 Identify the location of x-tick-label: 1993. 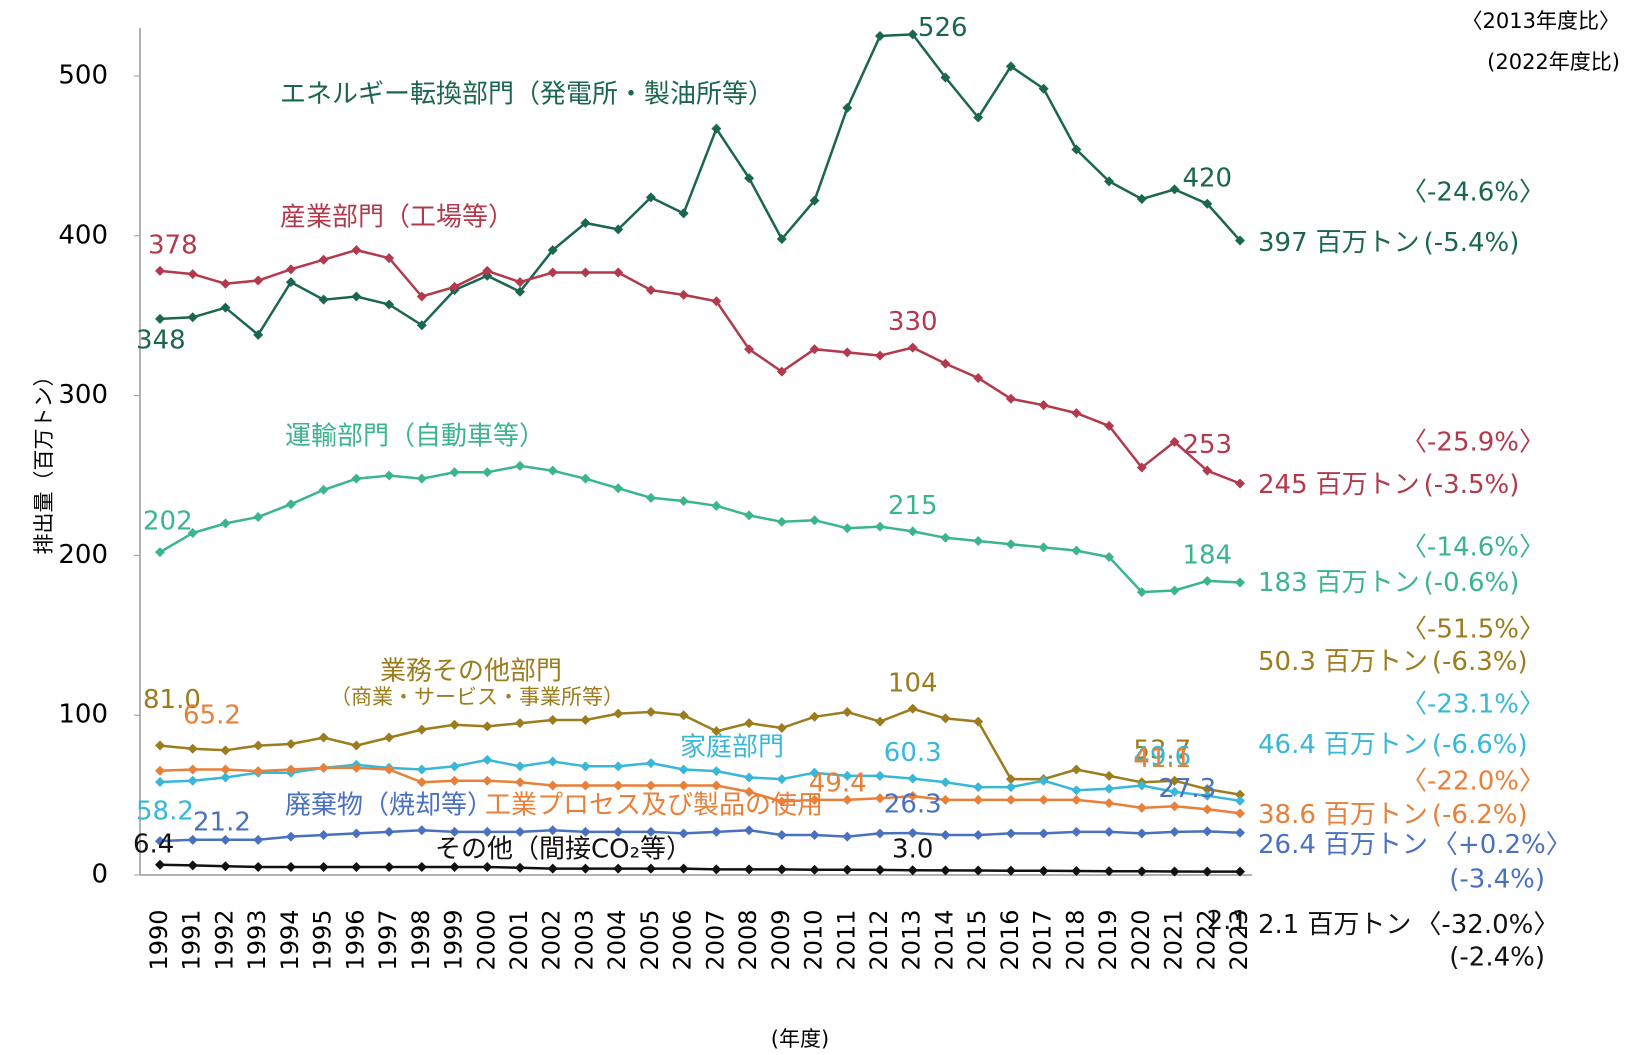
(257, 939).